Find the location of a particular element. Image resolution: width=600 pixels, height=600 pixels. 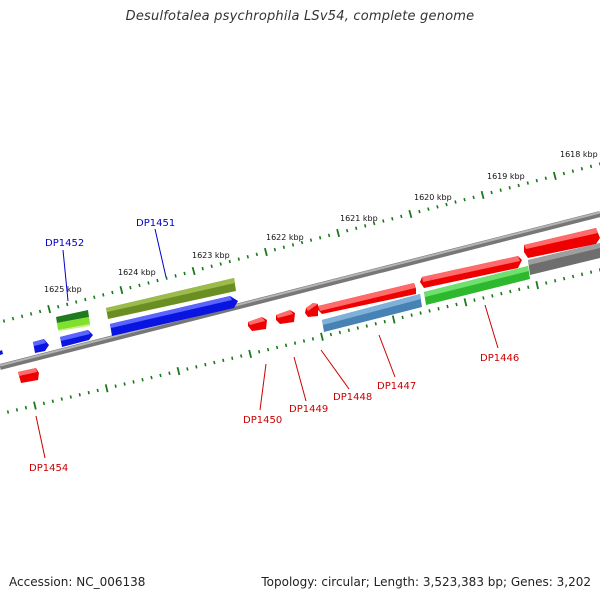

scale-label-1624: 1624 kbp is located at coordinates (137, 272).